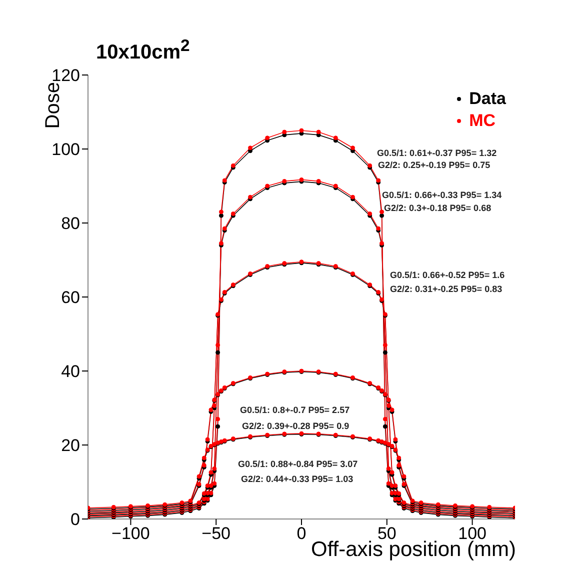  What do you see at coordinates (70, 298) in the screenshot?
I see `y-tick-label: 60` at bounding box center [70, 298].